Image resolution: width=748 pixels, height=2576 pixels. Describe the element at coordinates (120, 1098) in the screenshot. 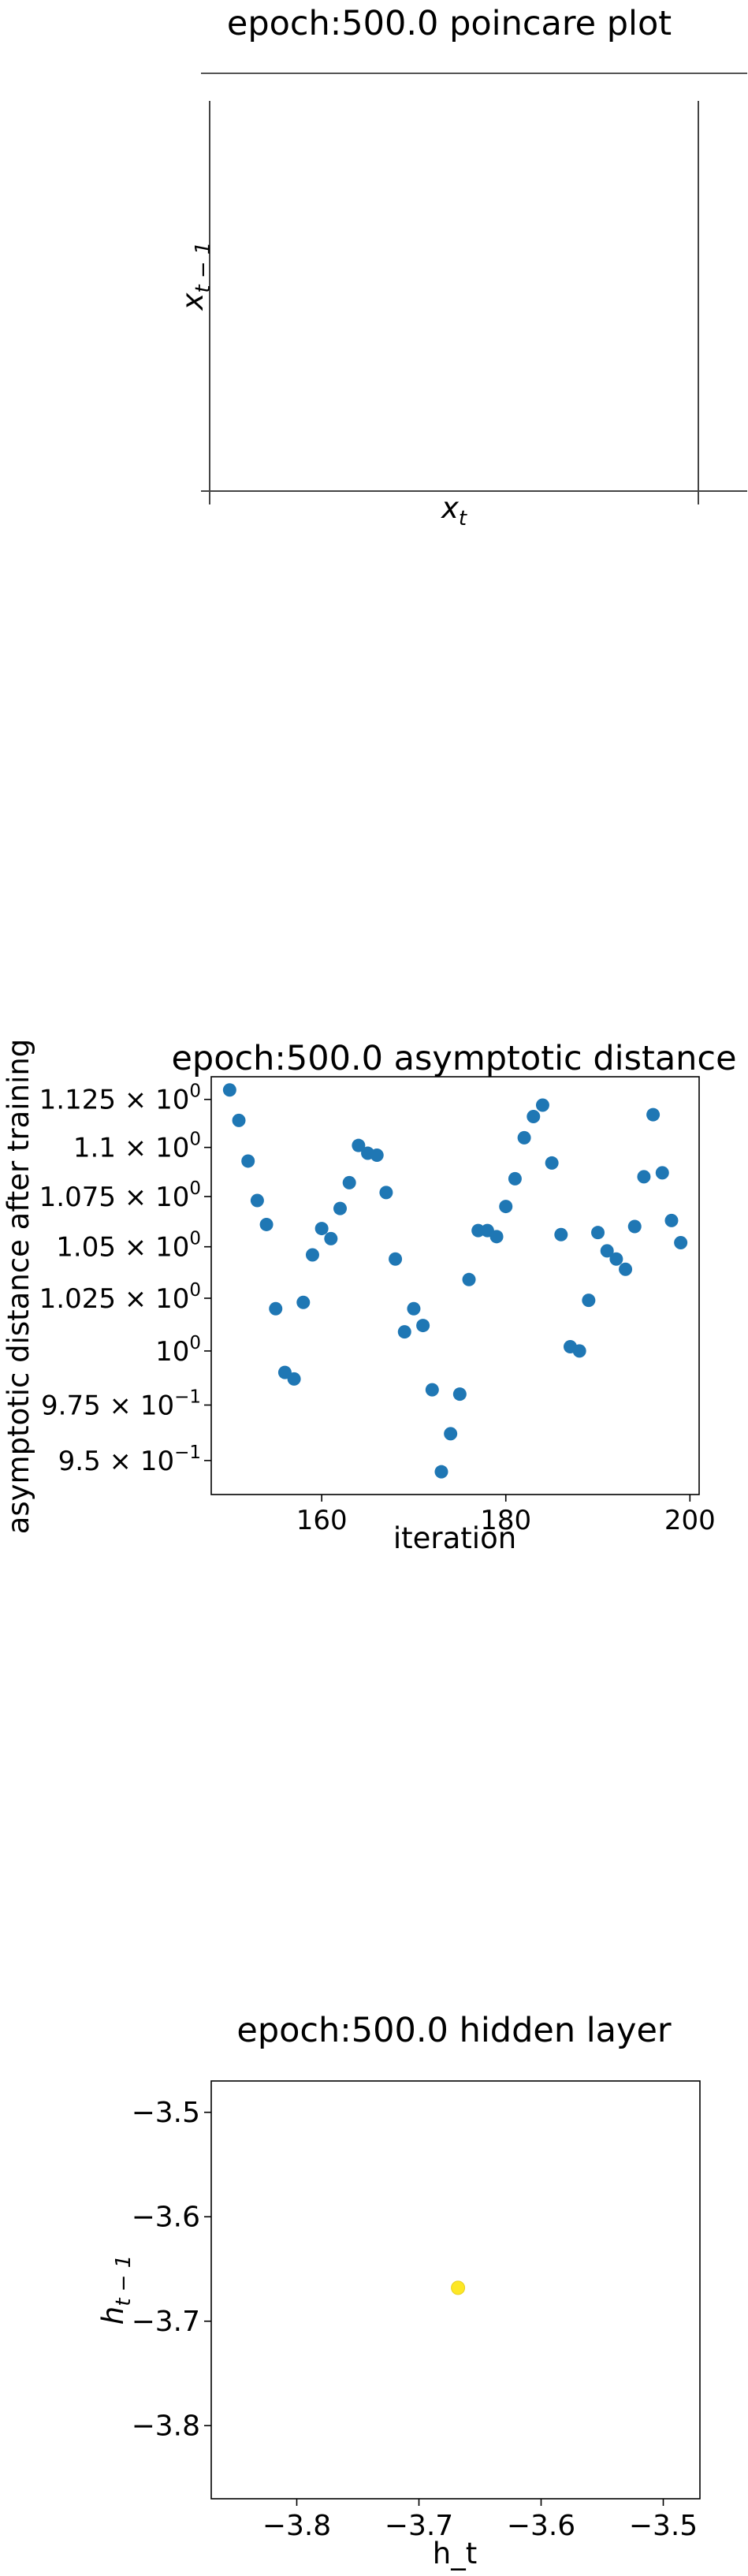

I see `asym-ytick-label: 1.125 × 100` at that location.